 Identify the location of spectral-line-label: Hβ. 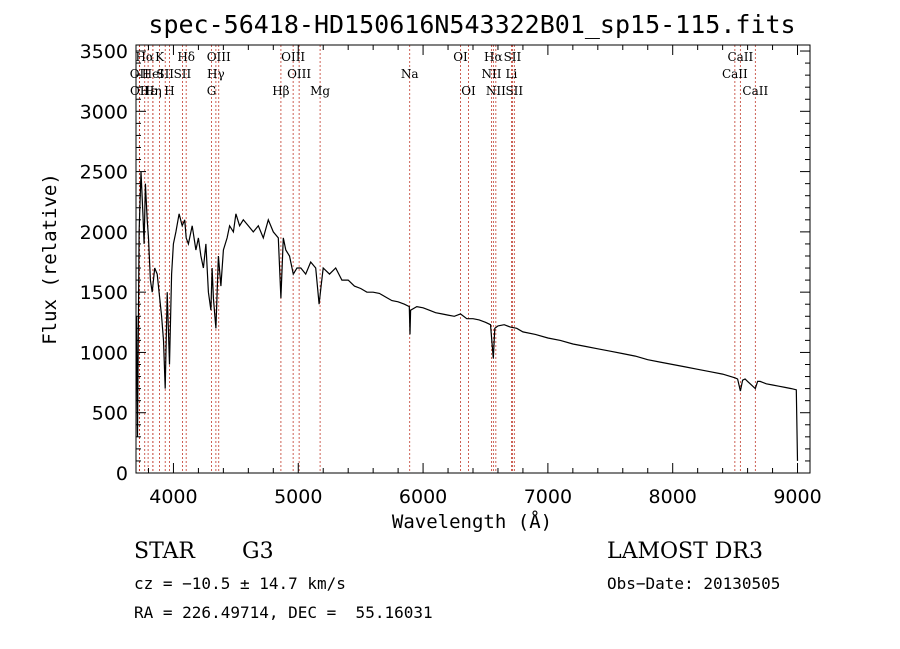
(280, 91).